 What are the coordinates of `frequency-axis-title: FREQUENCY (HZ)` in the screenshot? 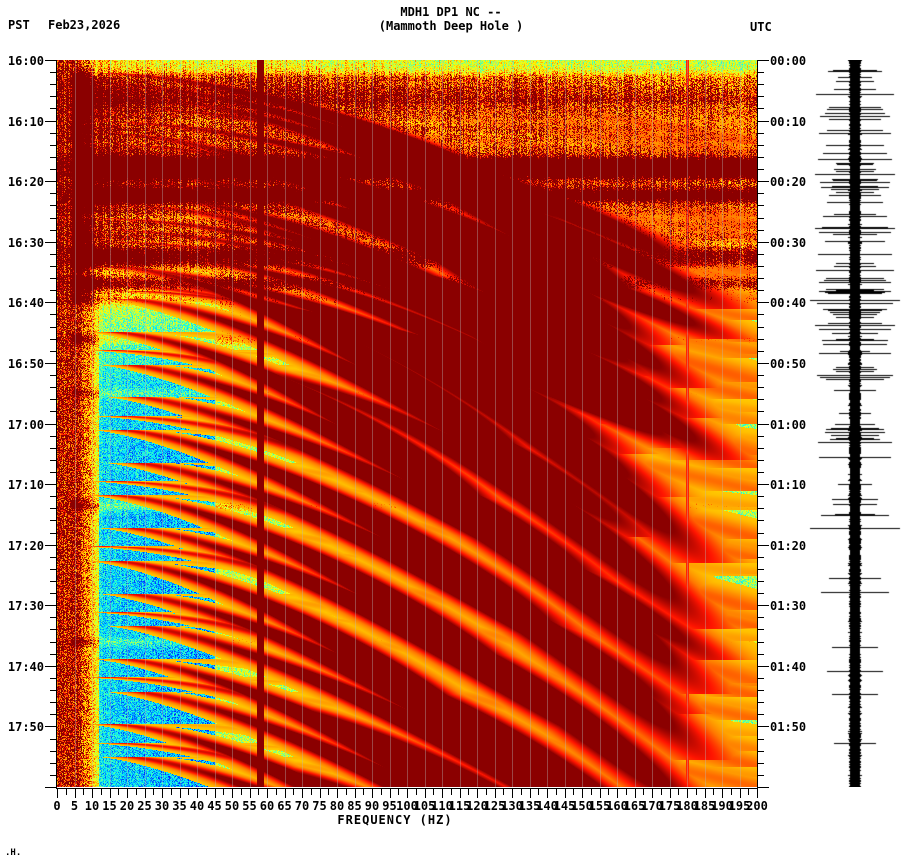 It's located at (395, 820).